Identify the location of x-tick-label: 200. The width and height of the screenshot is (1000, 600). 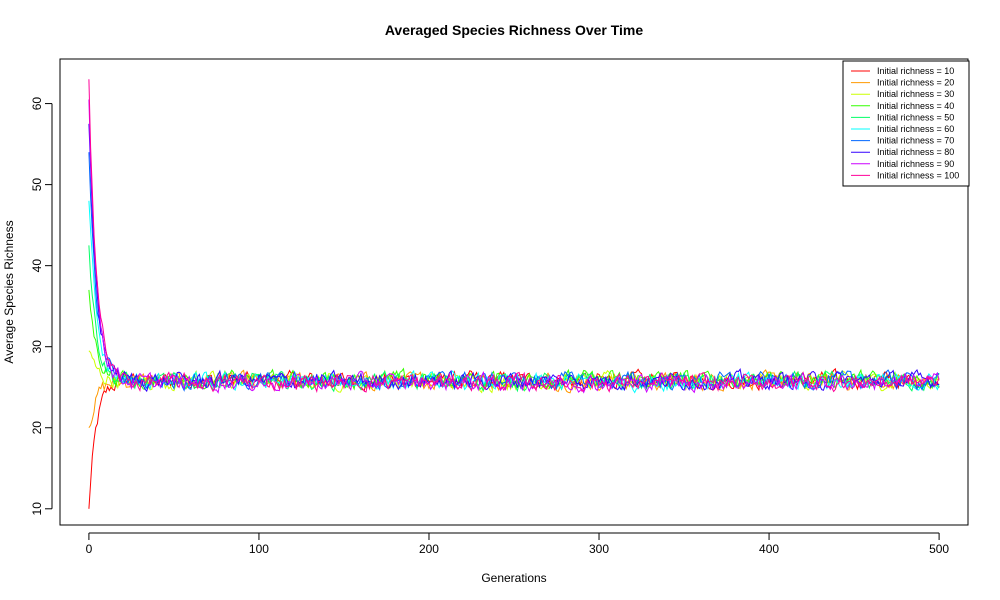
(429, 549).